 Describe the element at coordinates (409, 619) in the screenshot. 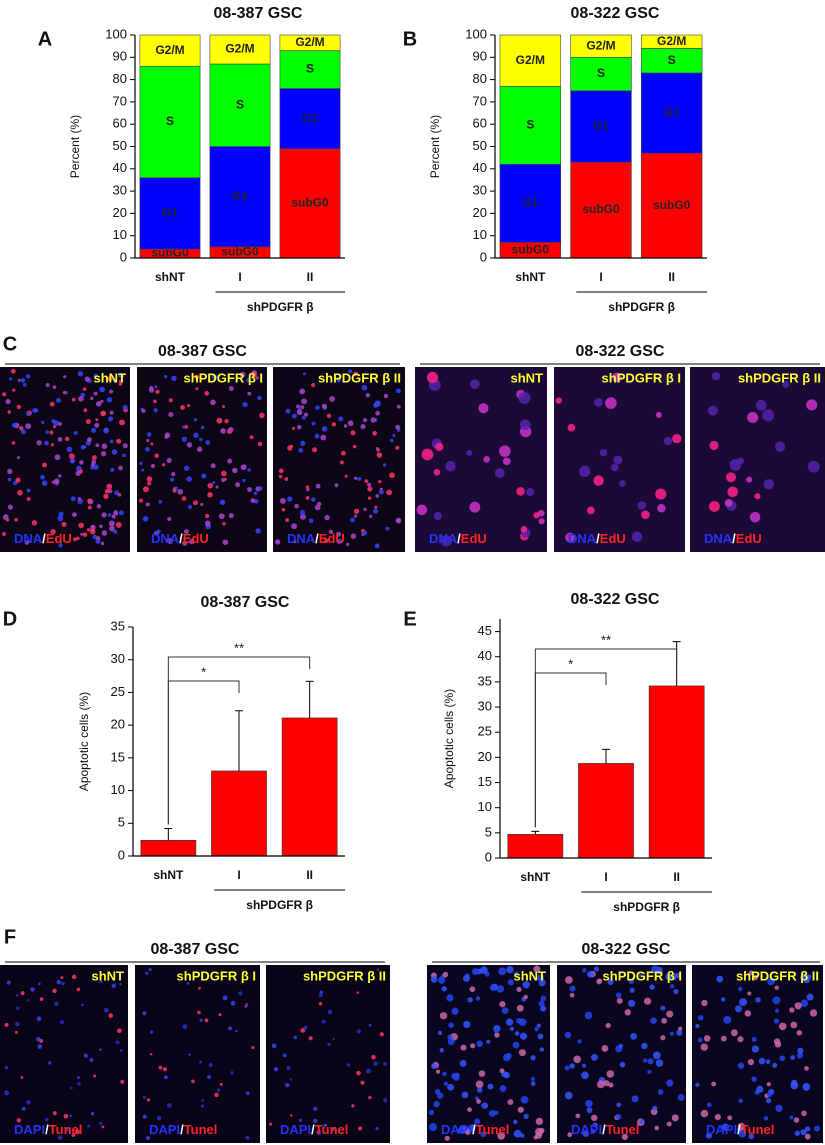

I see `panel-letter: E` at that location.